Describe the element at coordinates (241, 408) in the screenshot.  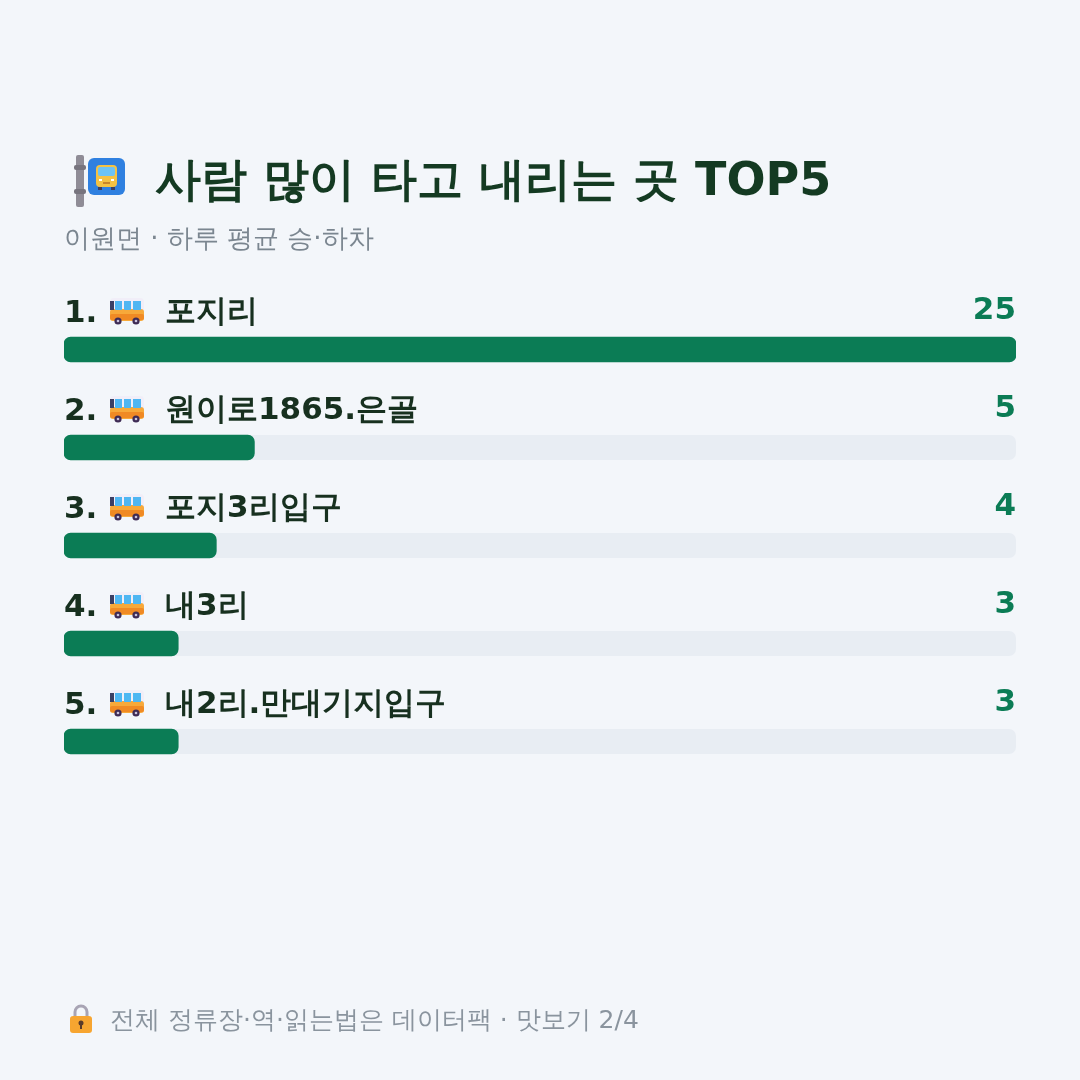
I see `category-label: 2. 원이로1865.은골` at that location.